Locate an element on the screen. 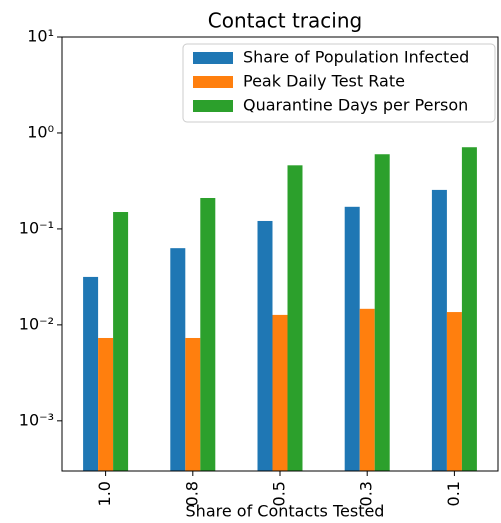  x-tick-label: 0.5 is located at coordinates (279, 493).